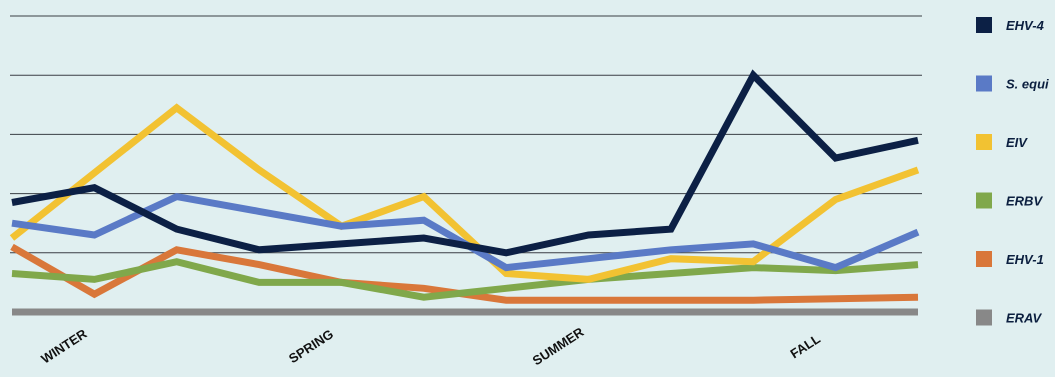  Describe the element at coordinates (311, 346) in the screenshot. I see `x-tick-label-spring: SPRING` at that location.